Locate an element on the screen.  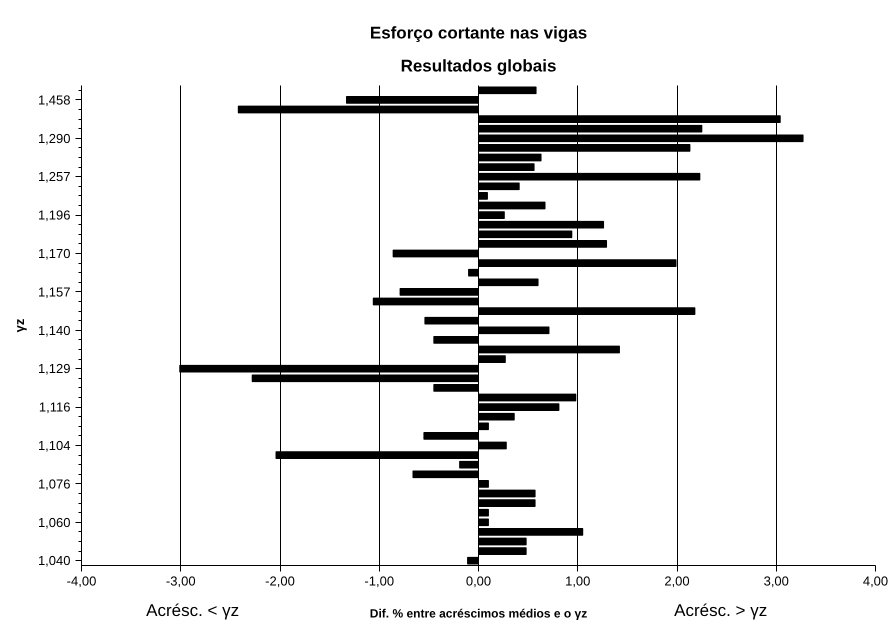
text: Acrésc. > γz is located at coordinates (721, 610).